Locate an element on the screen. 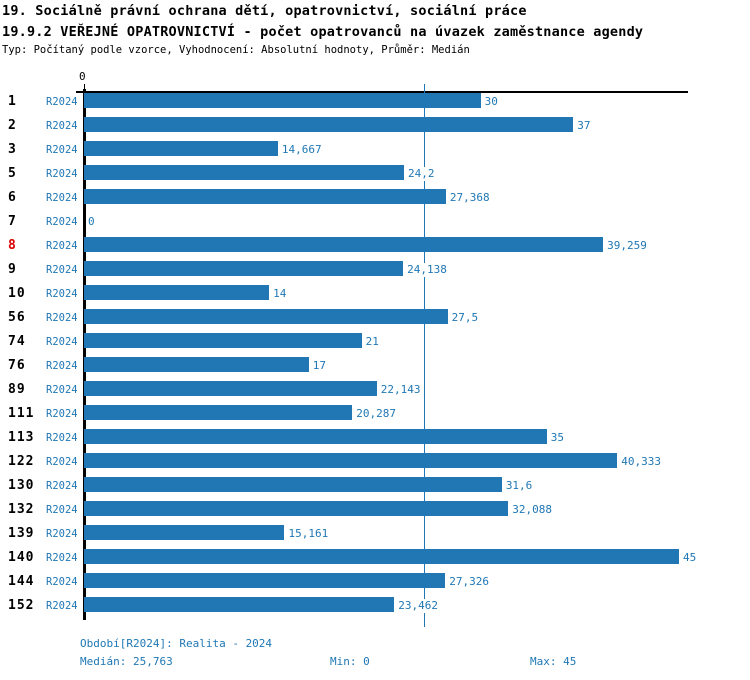 This screenshot has height=680, width=750. chart-row: 111 R2024 20,287 is located at coordinates (375, 414).